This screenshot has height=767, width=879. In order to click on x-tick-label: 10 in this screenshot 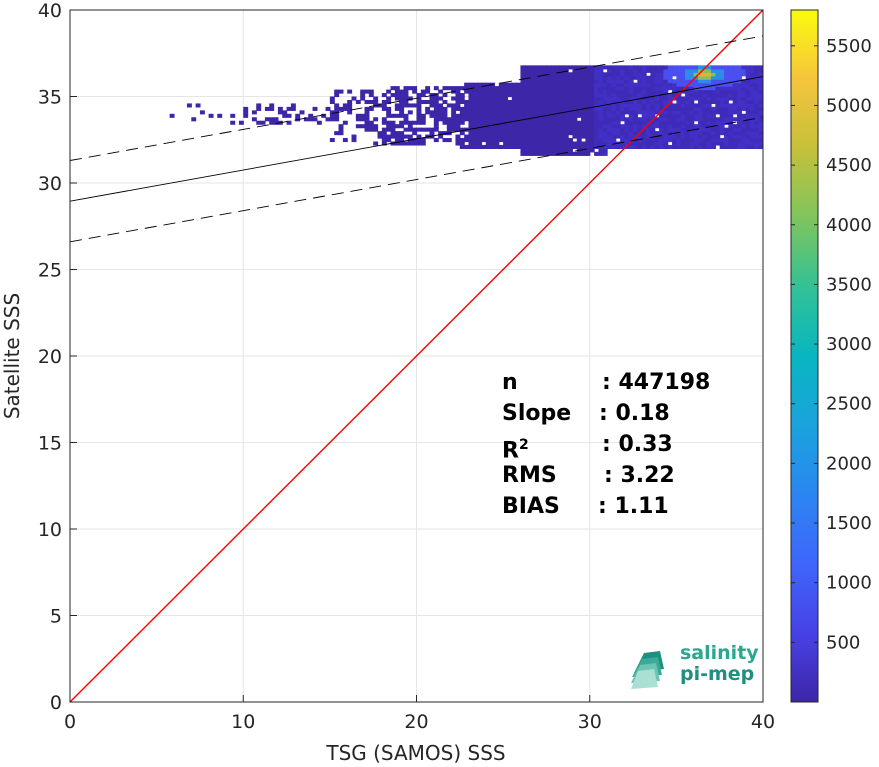, I will do `click(243, 722)`.